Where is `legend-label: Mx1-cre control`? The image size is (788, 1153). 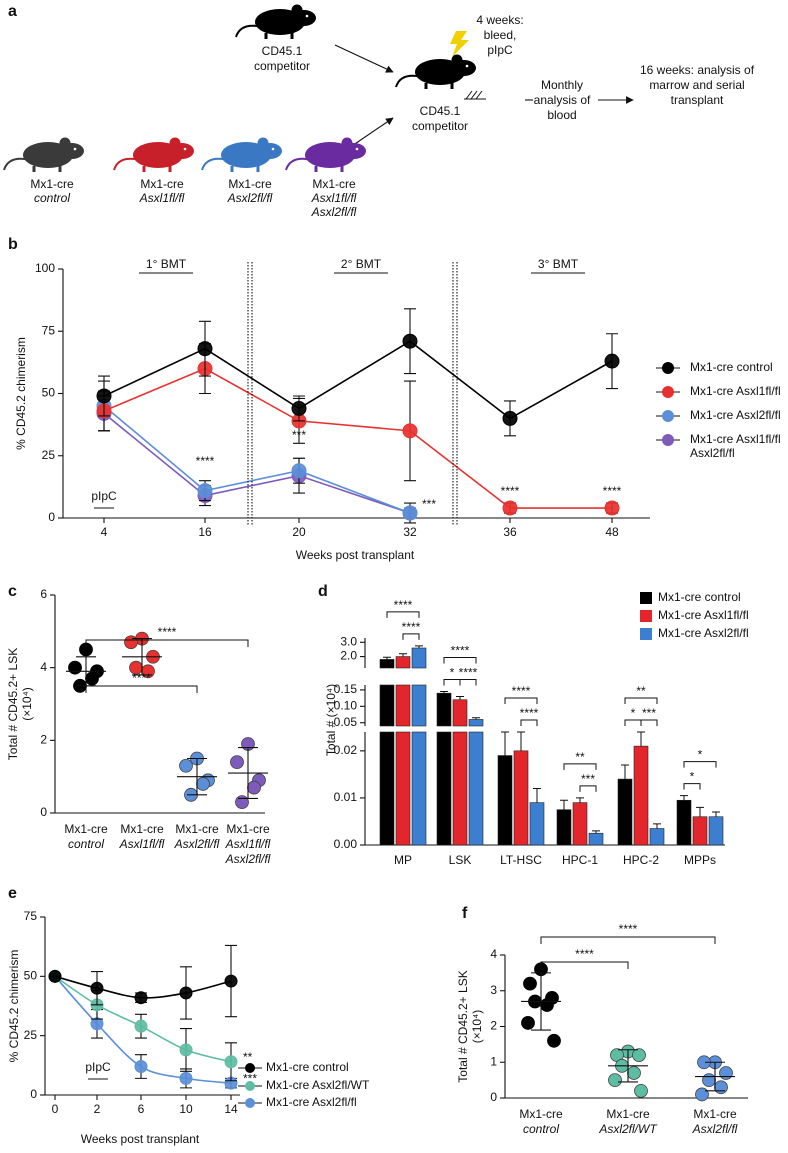
legend-label: Mx1-cre control is located at coordinates (307, 1067).